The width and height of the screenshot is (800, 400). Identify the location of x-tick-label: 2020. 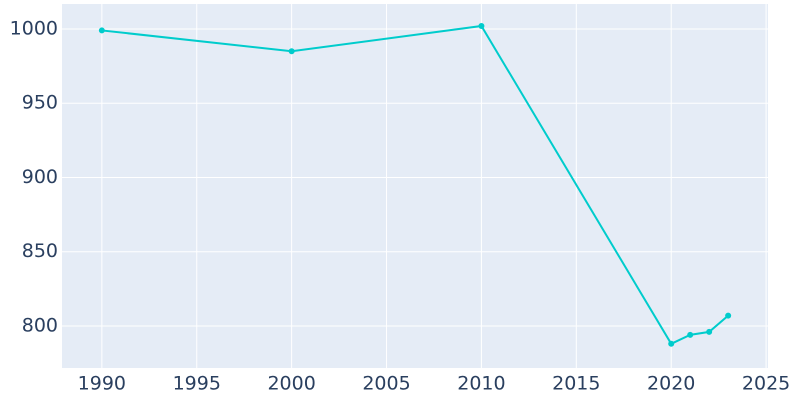
(671, 384).